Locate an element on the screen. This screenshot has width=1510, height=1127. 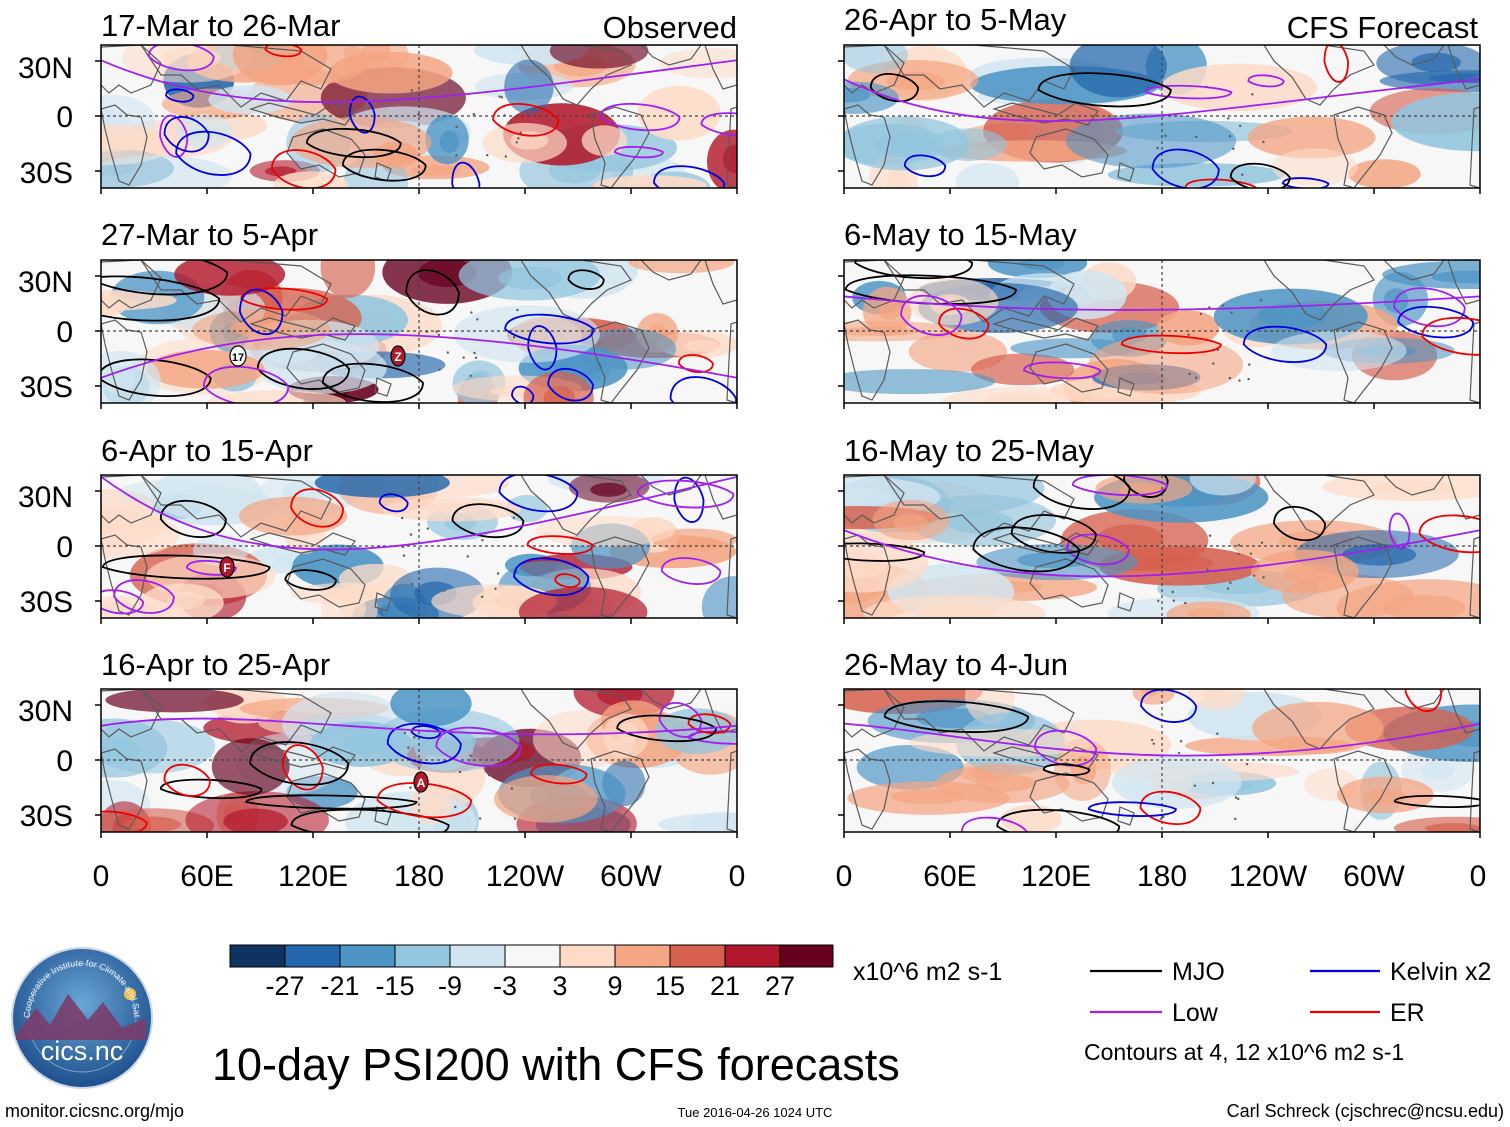
panel-observed-4: 16-Apr to 25-Apr is located at coordinates (416, 742).